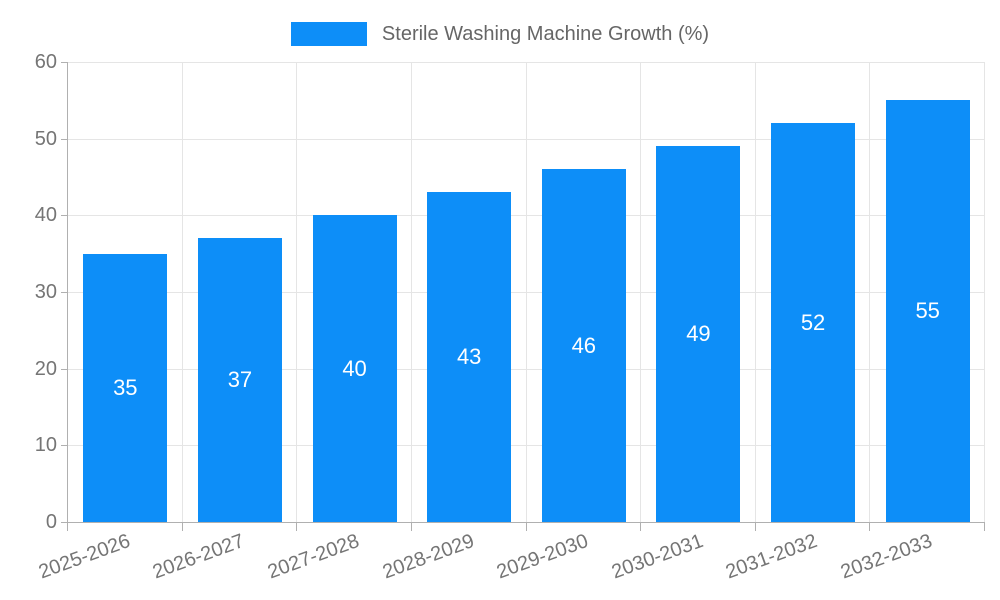  I want to click on y-axis-line, so click(67, 292).